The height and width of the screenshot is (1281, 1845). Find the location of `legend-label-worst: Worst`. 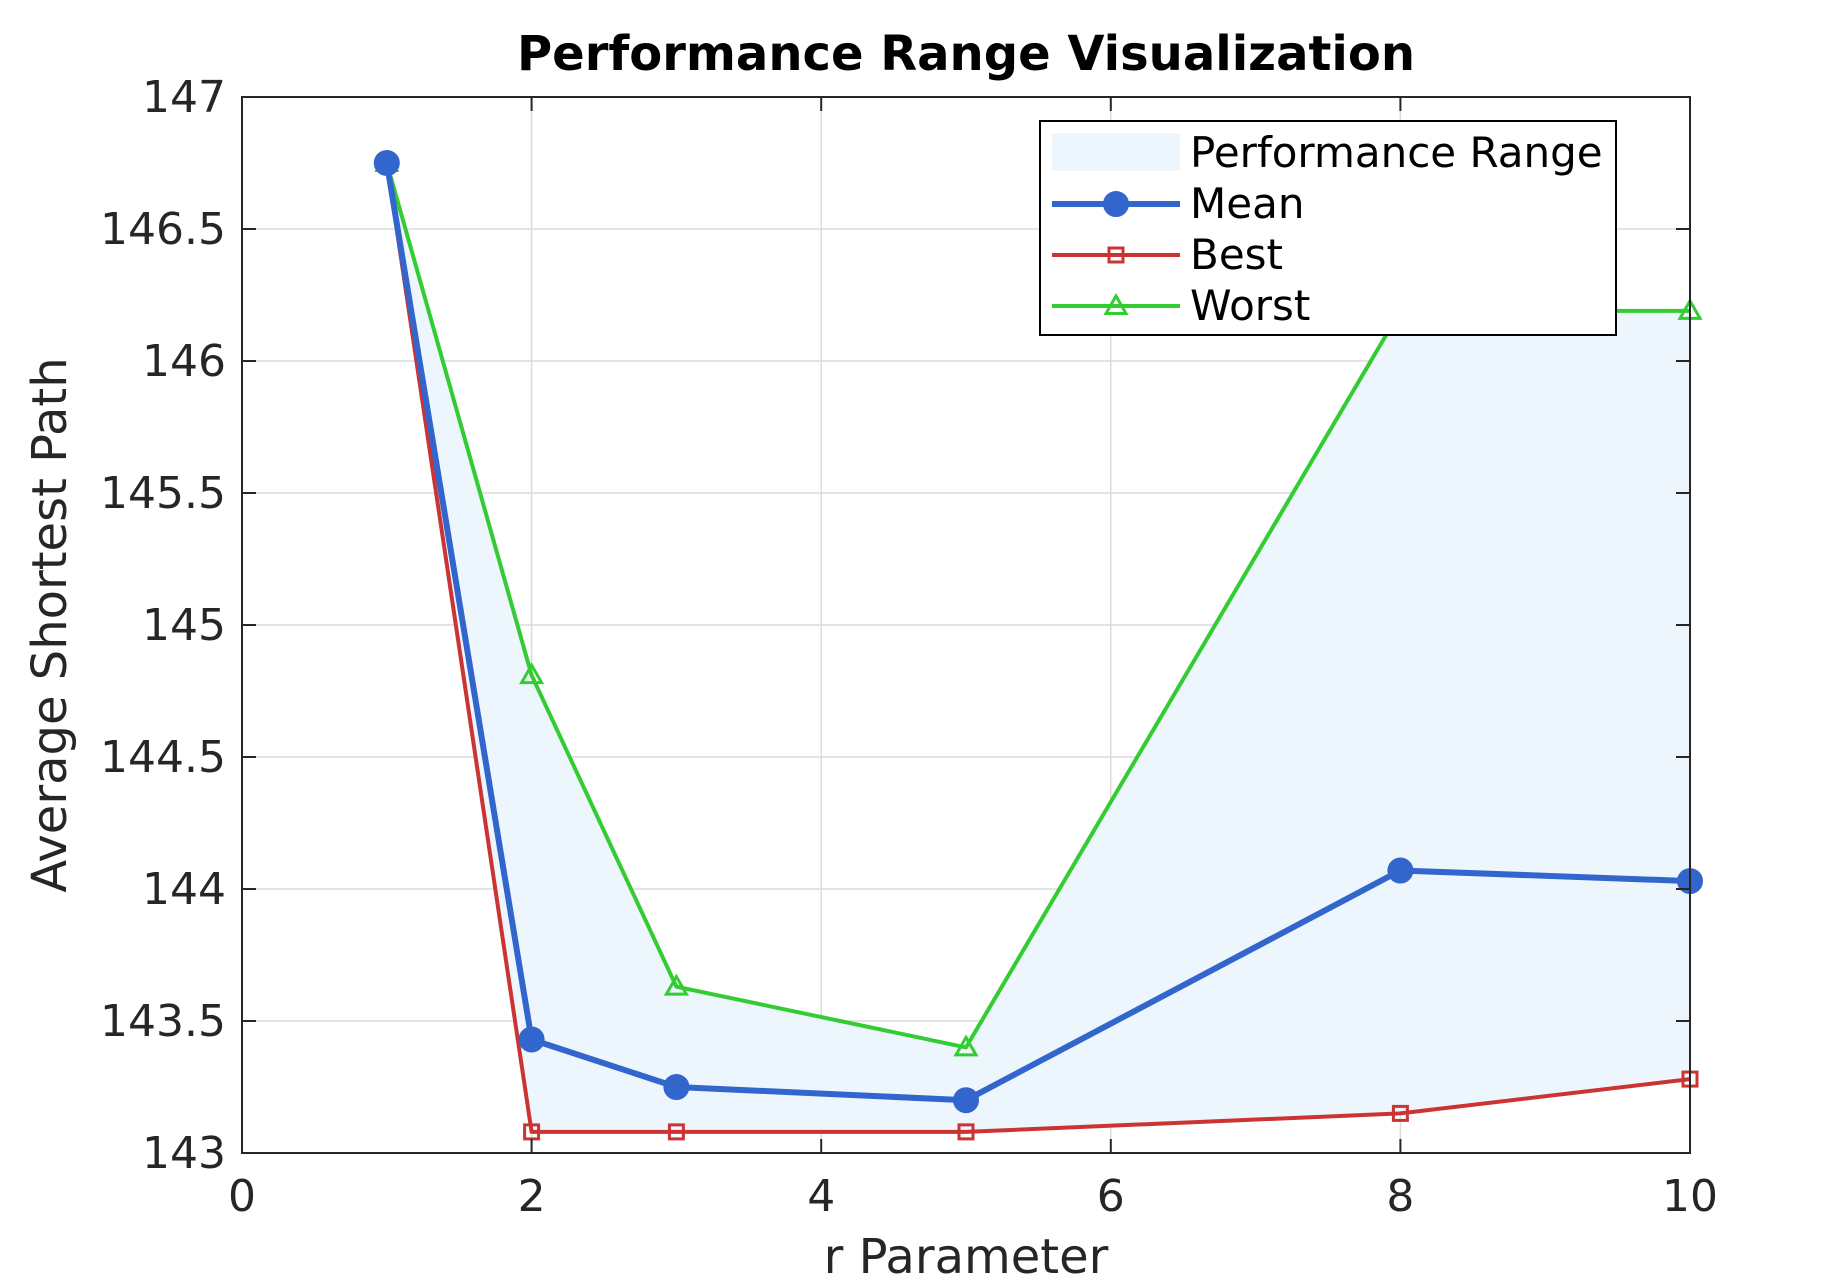

legend-label-worst: Worst is located at coordinates (1250, 305).